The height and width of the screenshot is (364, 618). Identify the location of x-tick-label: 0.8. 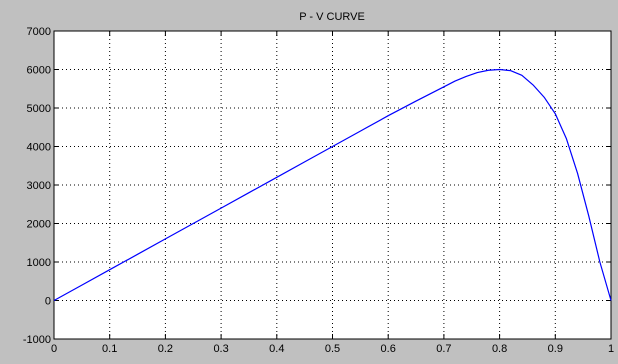
(499, 349).